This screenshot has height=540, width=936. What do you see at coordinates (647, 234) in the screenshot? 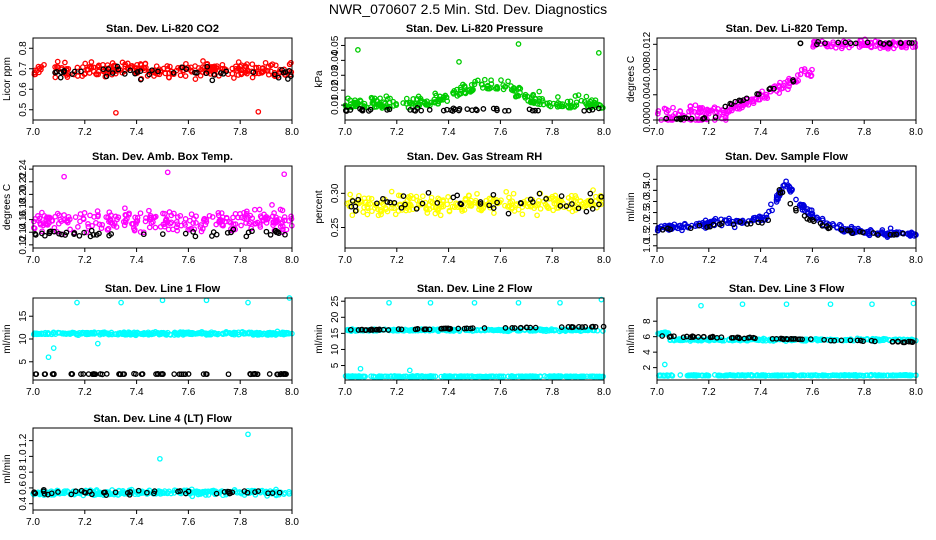
I see `y-tick-label: 1.5` at bounding box center [647, 234].